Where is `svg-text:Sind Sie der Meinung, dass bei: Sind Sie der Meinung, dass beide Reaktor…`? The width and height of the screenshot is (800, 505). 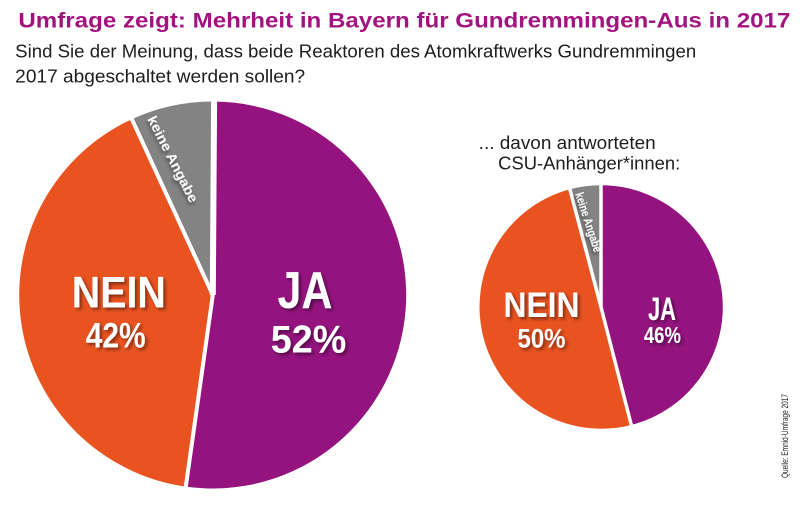
svg-text:Sind Sie der Meinung, dass bei: Sind Sie der Meinung, dass beide Reaktor… is located at coordinates (355, 52).